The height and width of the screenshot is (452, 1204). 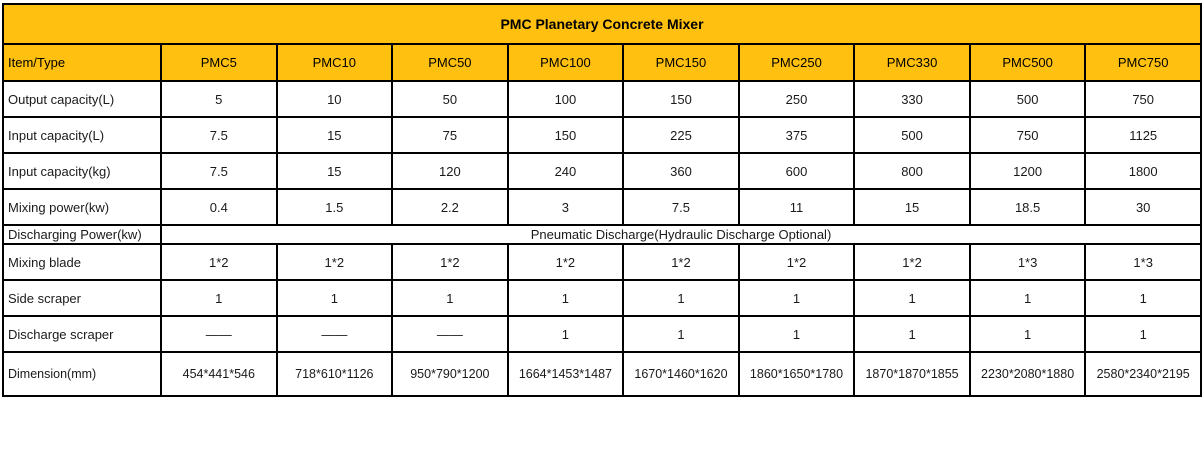 What do you see at coordinates (1143, 171) in the screenshot?
I see `table-cell: 1800` at bounding box center [1143, 171].